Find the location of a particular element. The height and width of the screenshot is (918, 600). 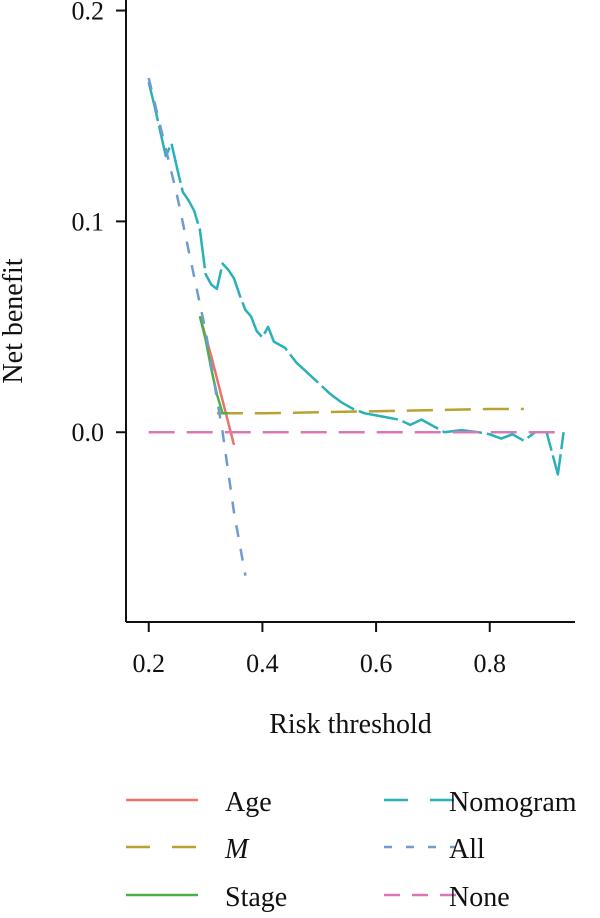

legend-label-m: M is located at coordinates (237, 849).